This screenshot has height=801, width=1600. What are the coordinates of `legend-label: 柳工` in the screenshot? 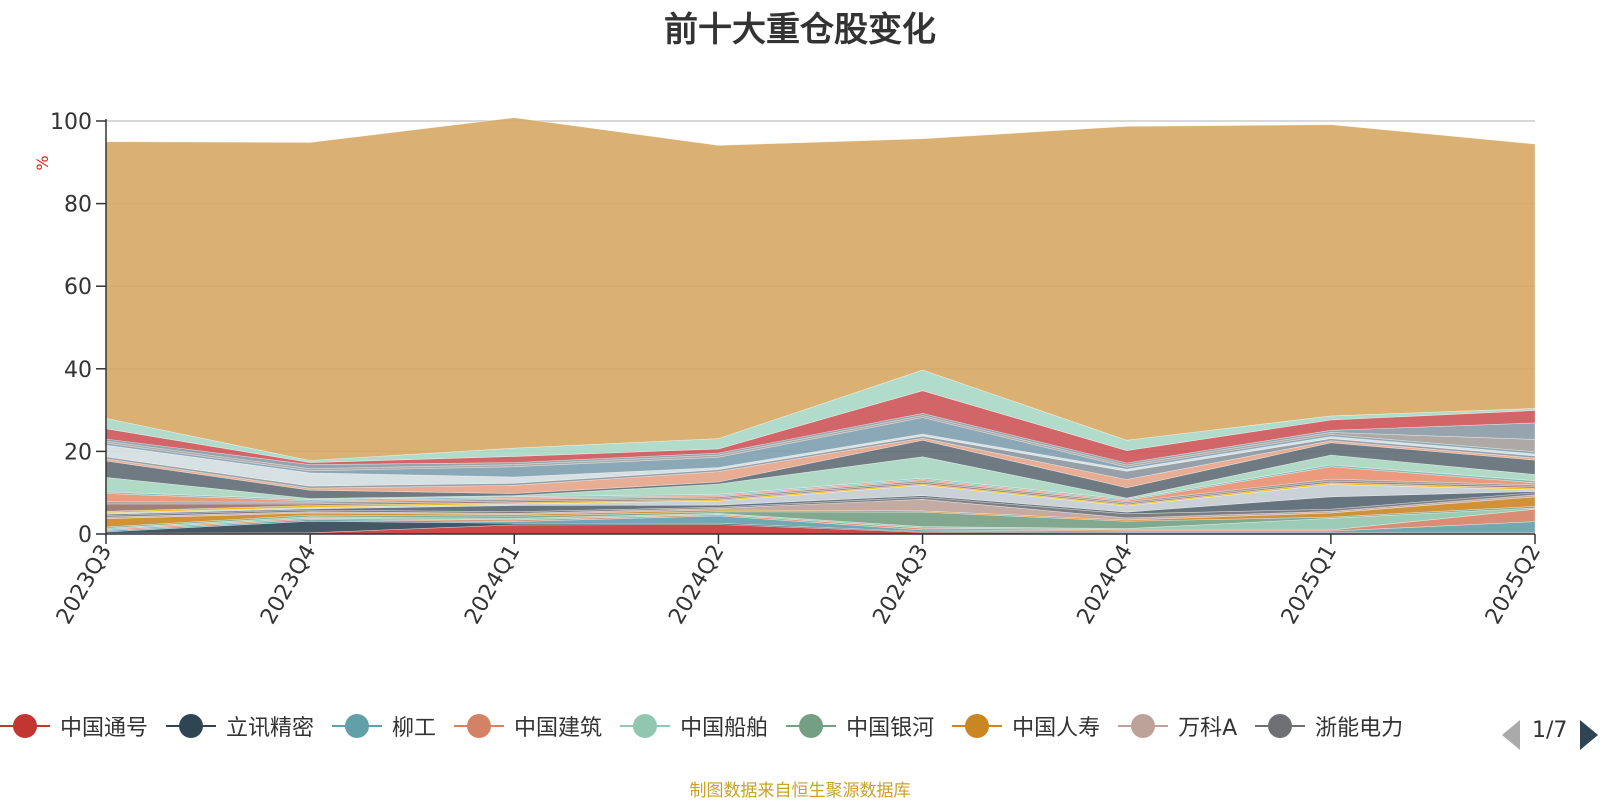 It's located at (414, 728).